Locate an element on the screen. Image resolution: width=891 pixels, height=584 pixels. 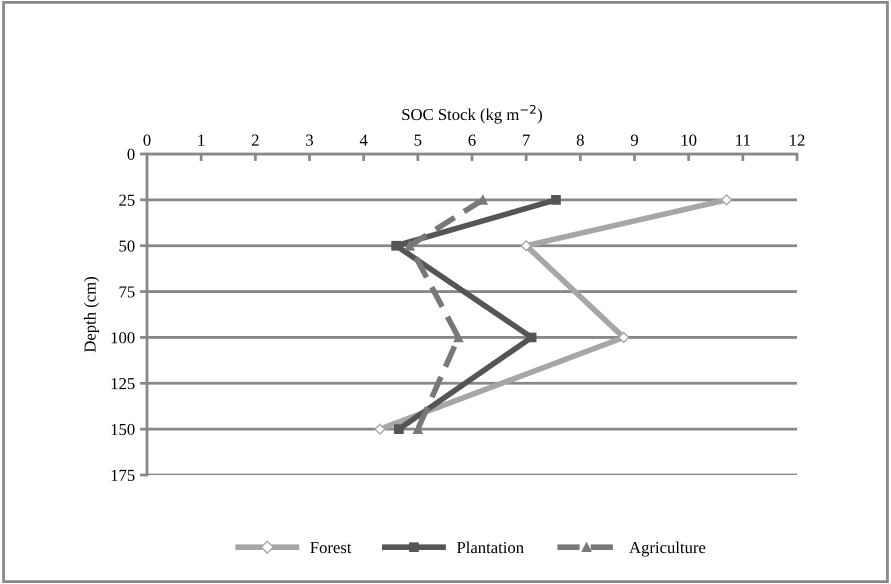
x-tick-label: 7 is located at coordinates (526, 140).